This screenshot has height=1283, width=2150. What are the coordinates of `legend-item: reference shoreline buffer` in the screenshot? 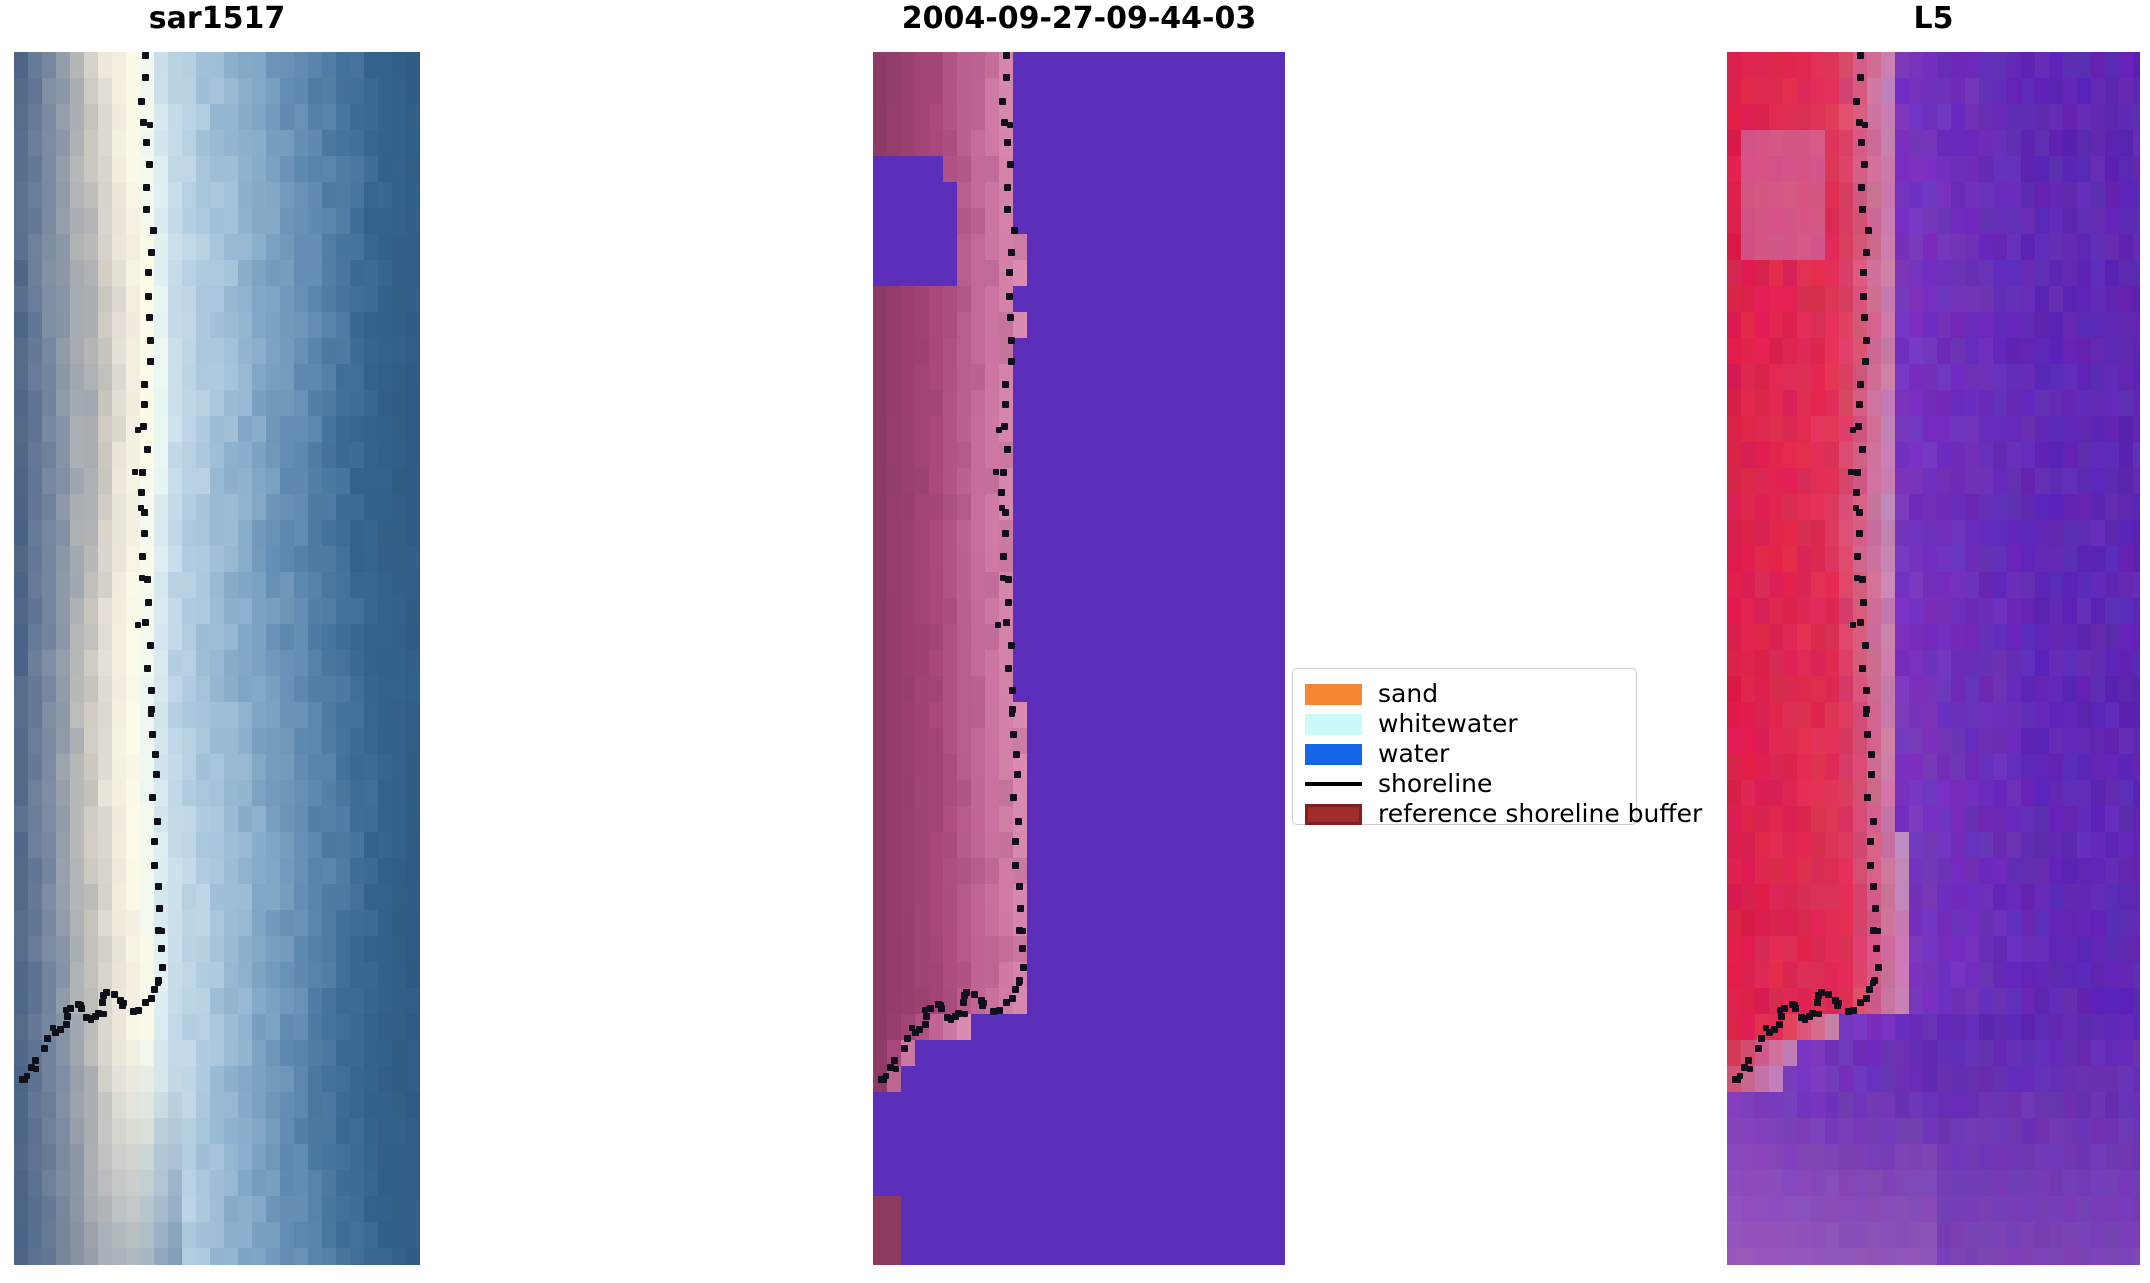 It's located at (1503, 814).